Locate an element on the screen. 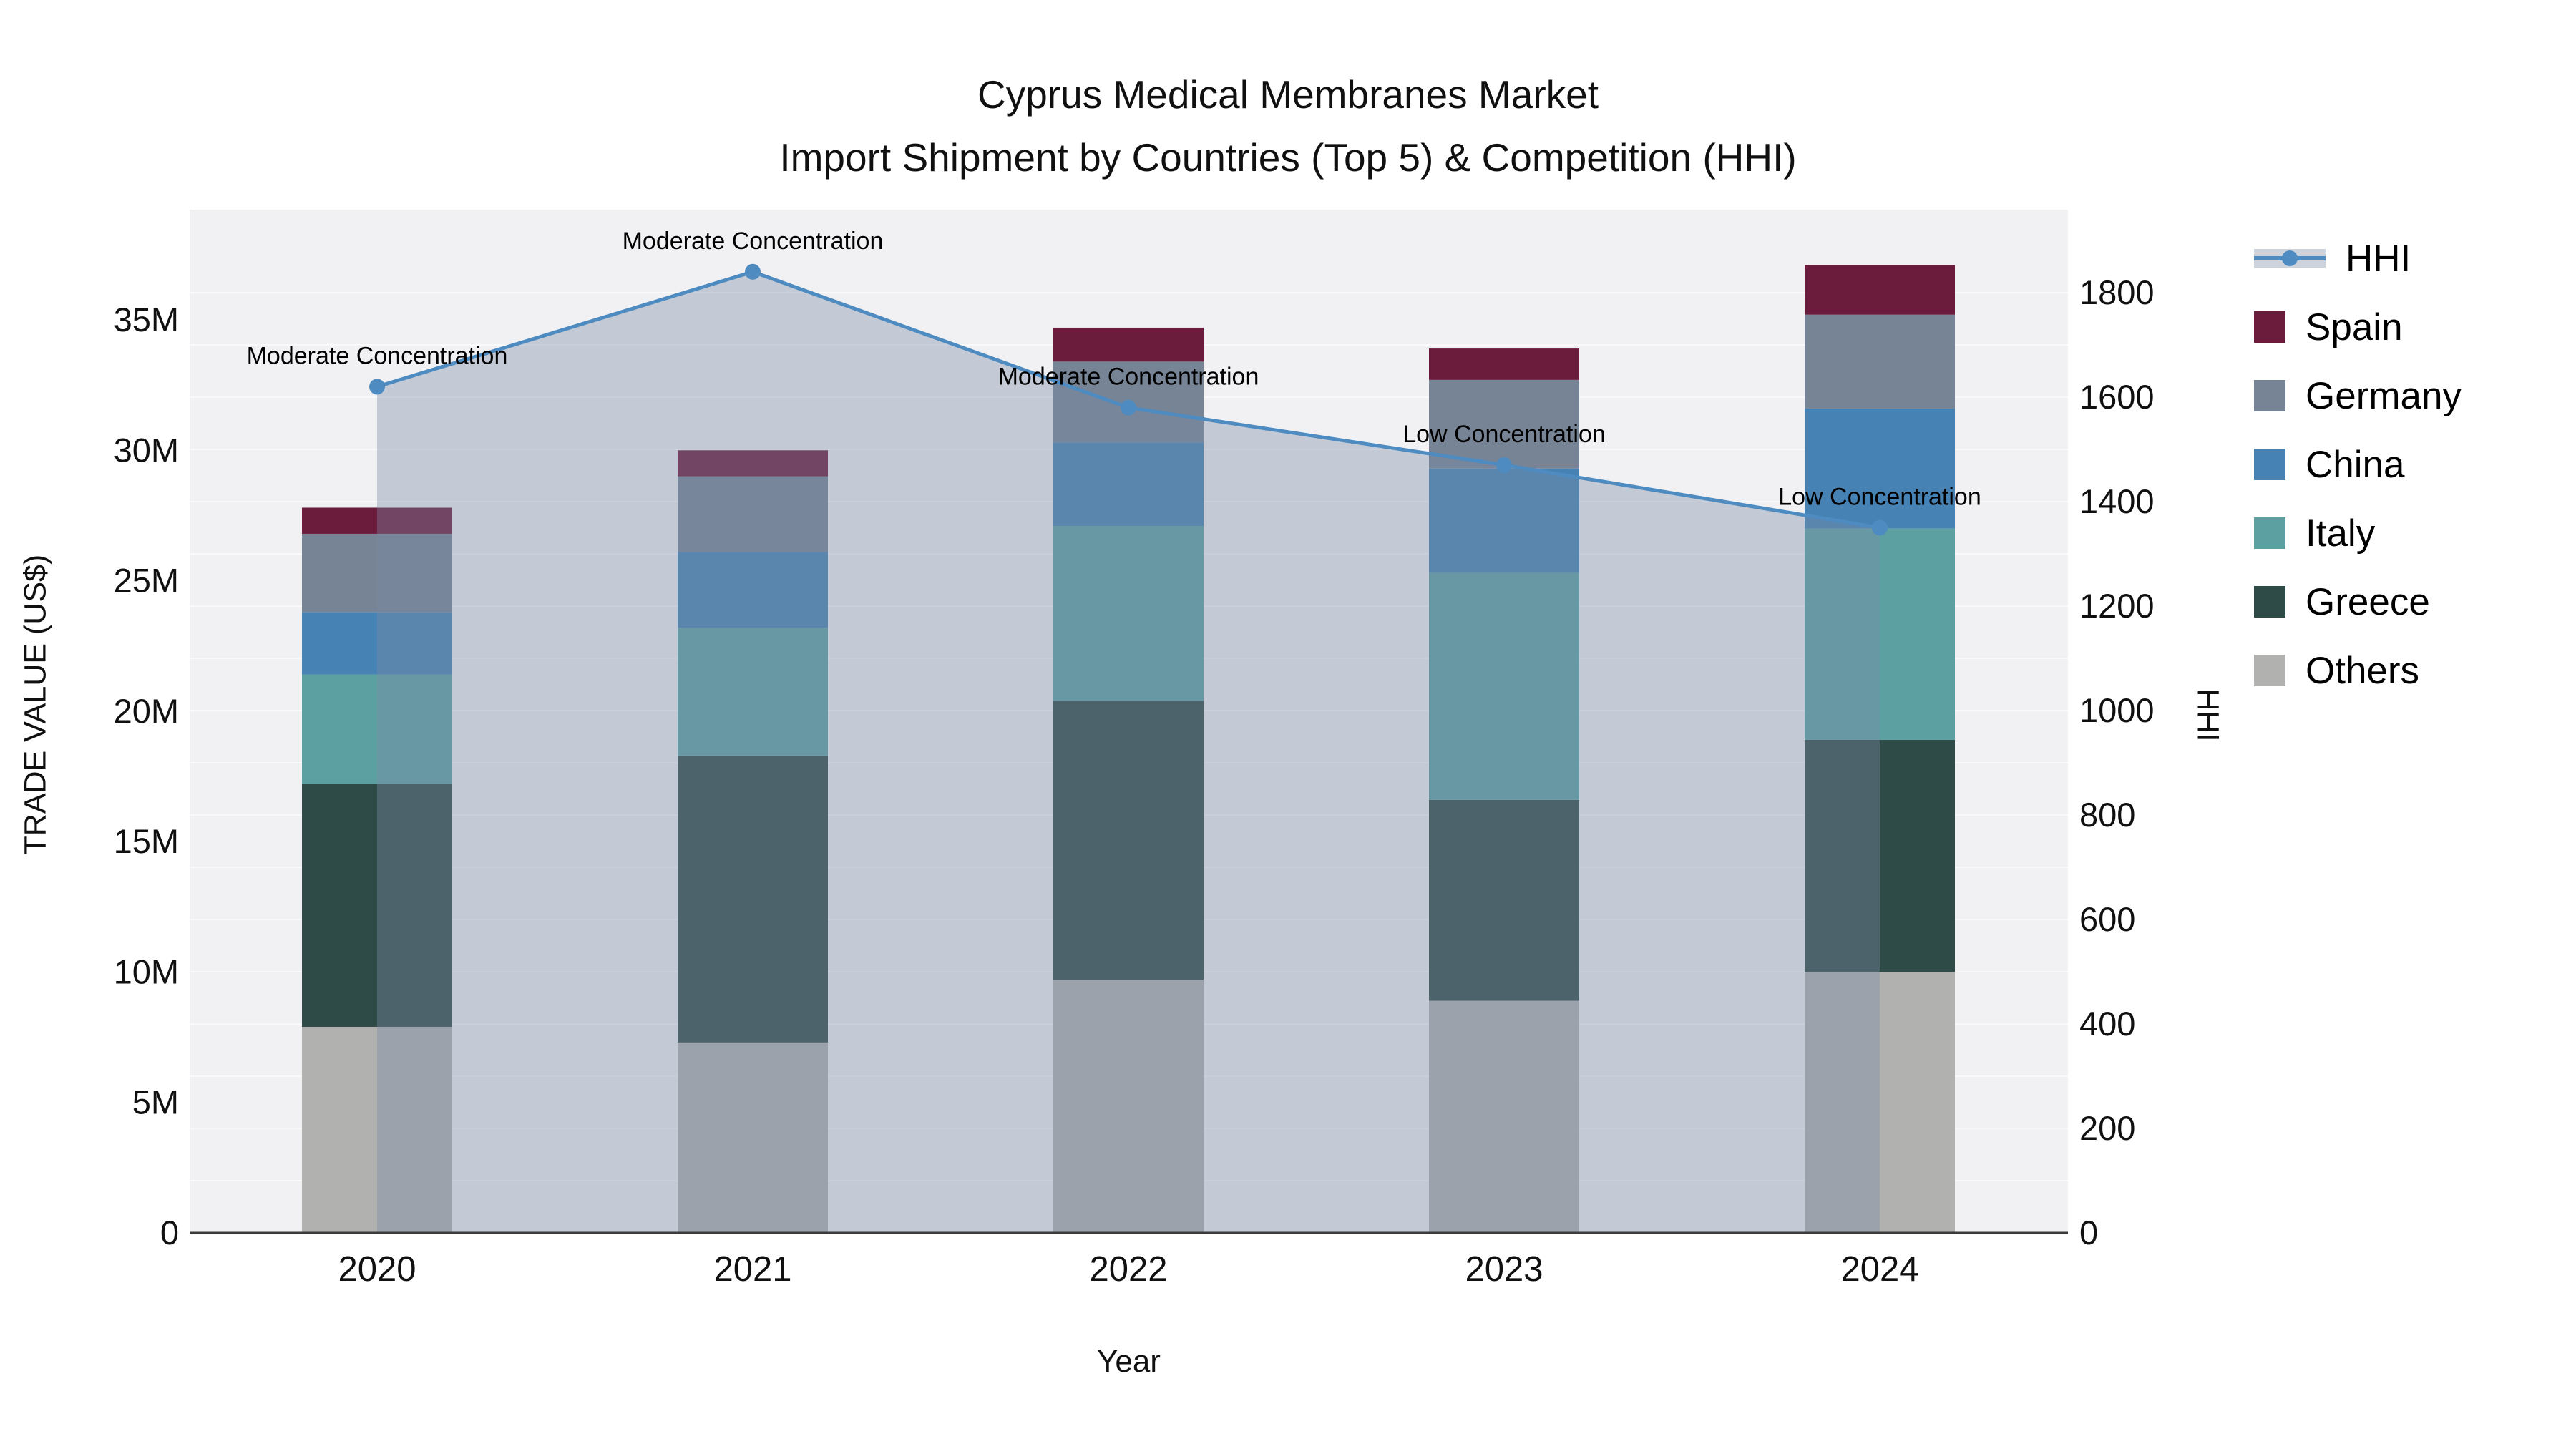  bar-segment-italy-2024 is located at coordinates (1880, 634).